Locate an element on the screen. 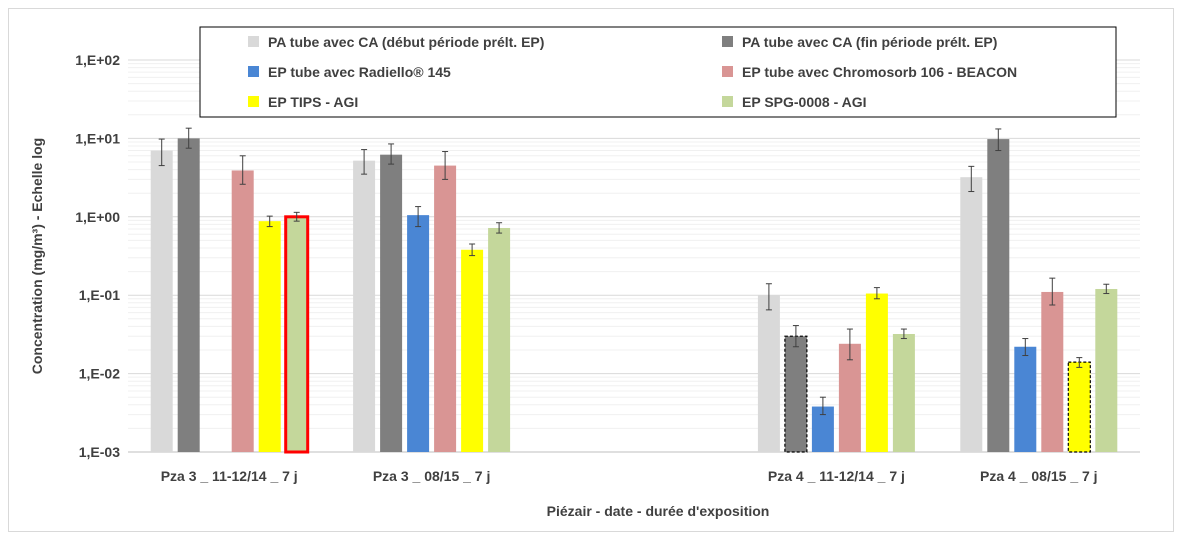 The height and width of the screenshot is (535, 1181). y-tick-label: 1,E-02 is located at coordinates (99, 374).